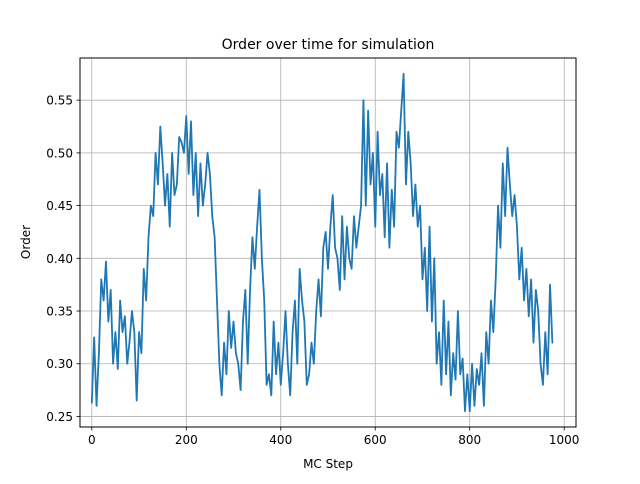  What do you see at coordinates (375, 440) in the screenshot?
I see `x-tick-label: 600` at bounding box center [375, 440].